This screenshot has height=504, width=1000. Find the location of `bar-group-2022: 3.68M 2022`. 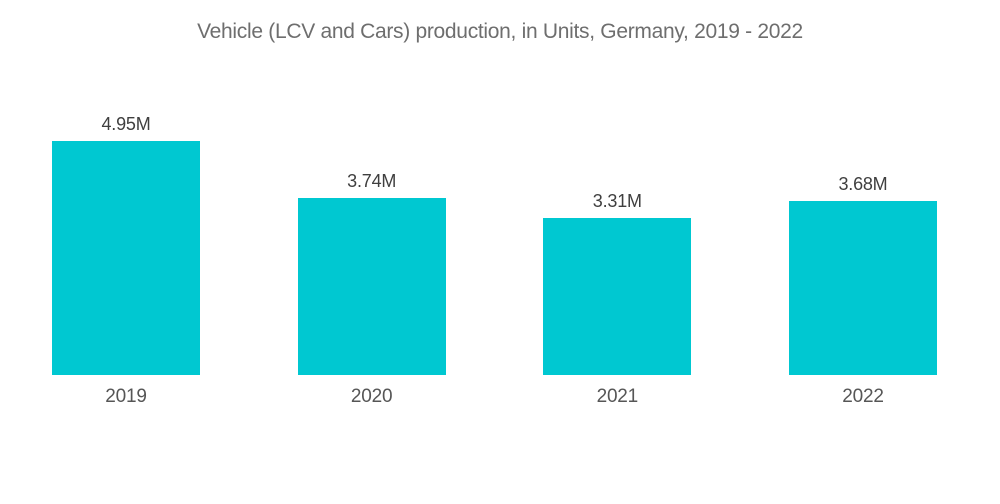

bar-group-2022: 3.68M 2022 is located at coordinates (862, 254).